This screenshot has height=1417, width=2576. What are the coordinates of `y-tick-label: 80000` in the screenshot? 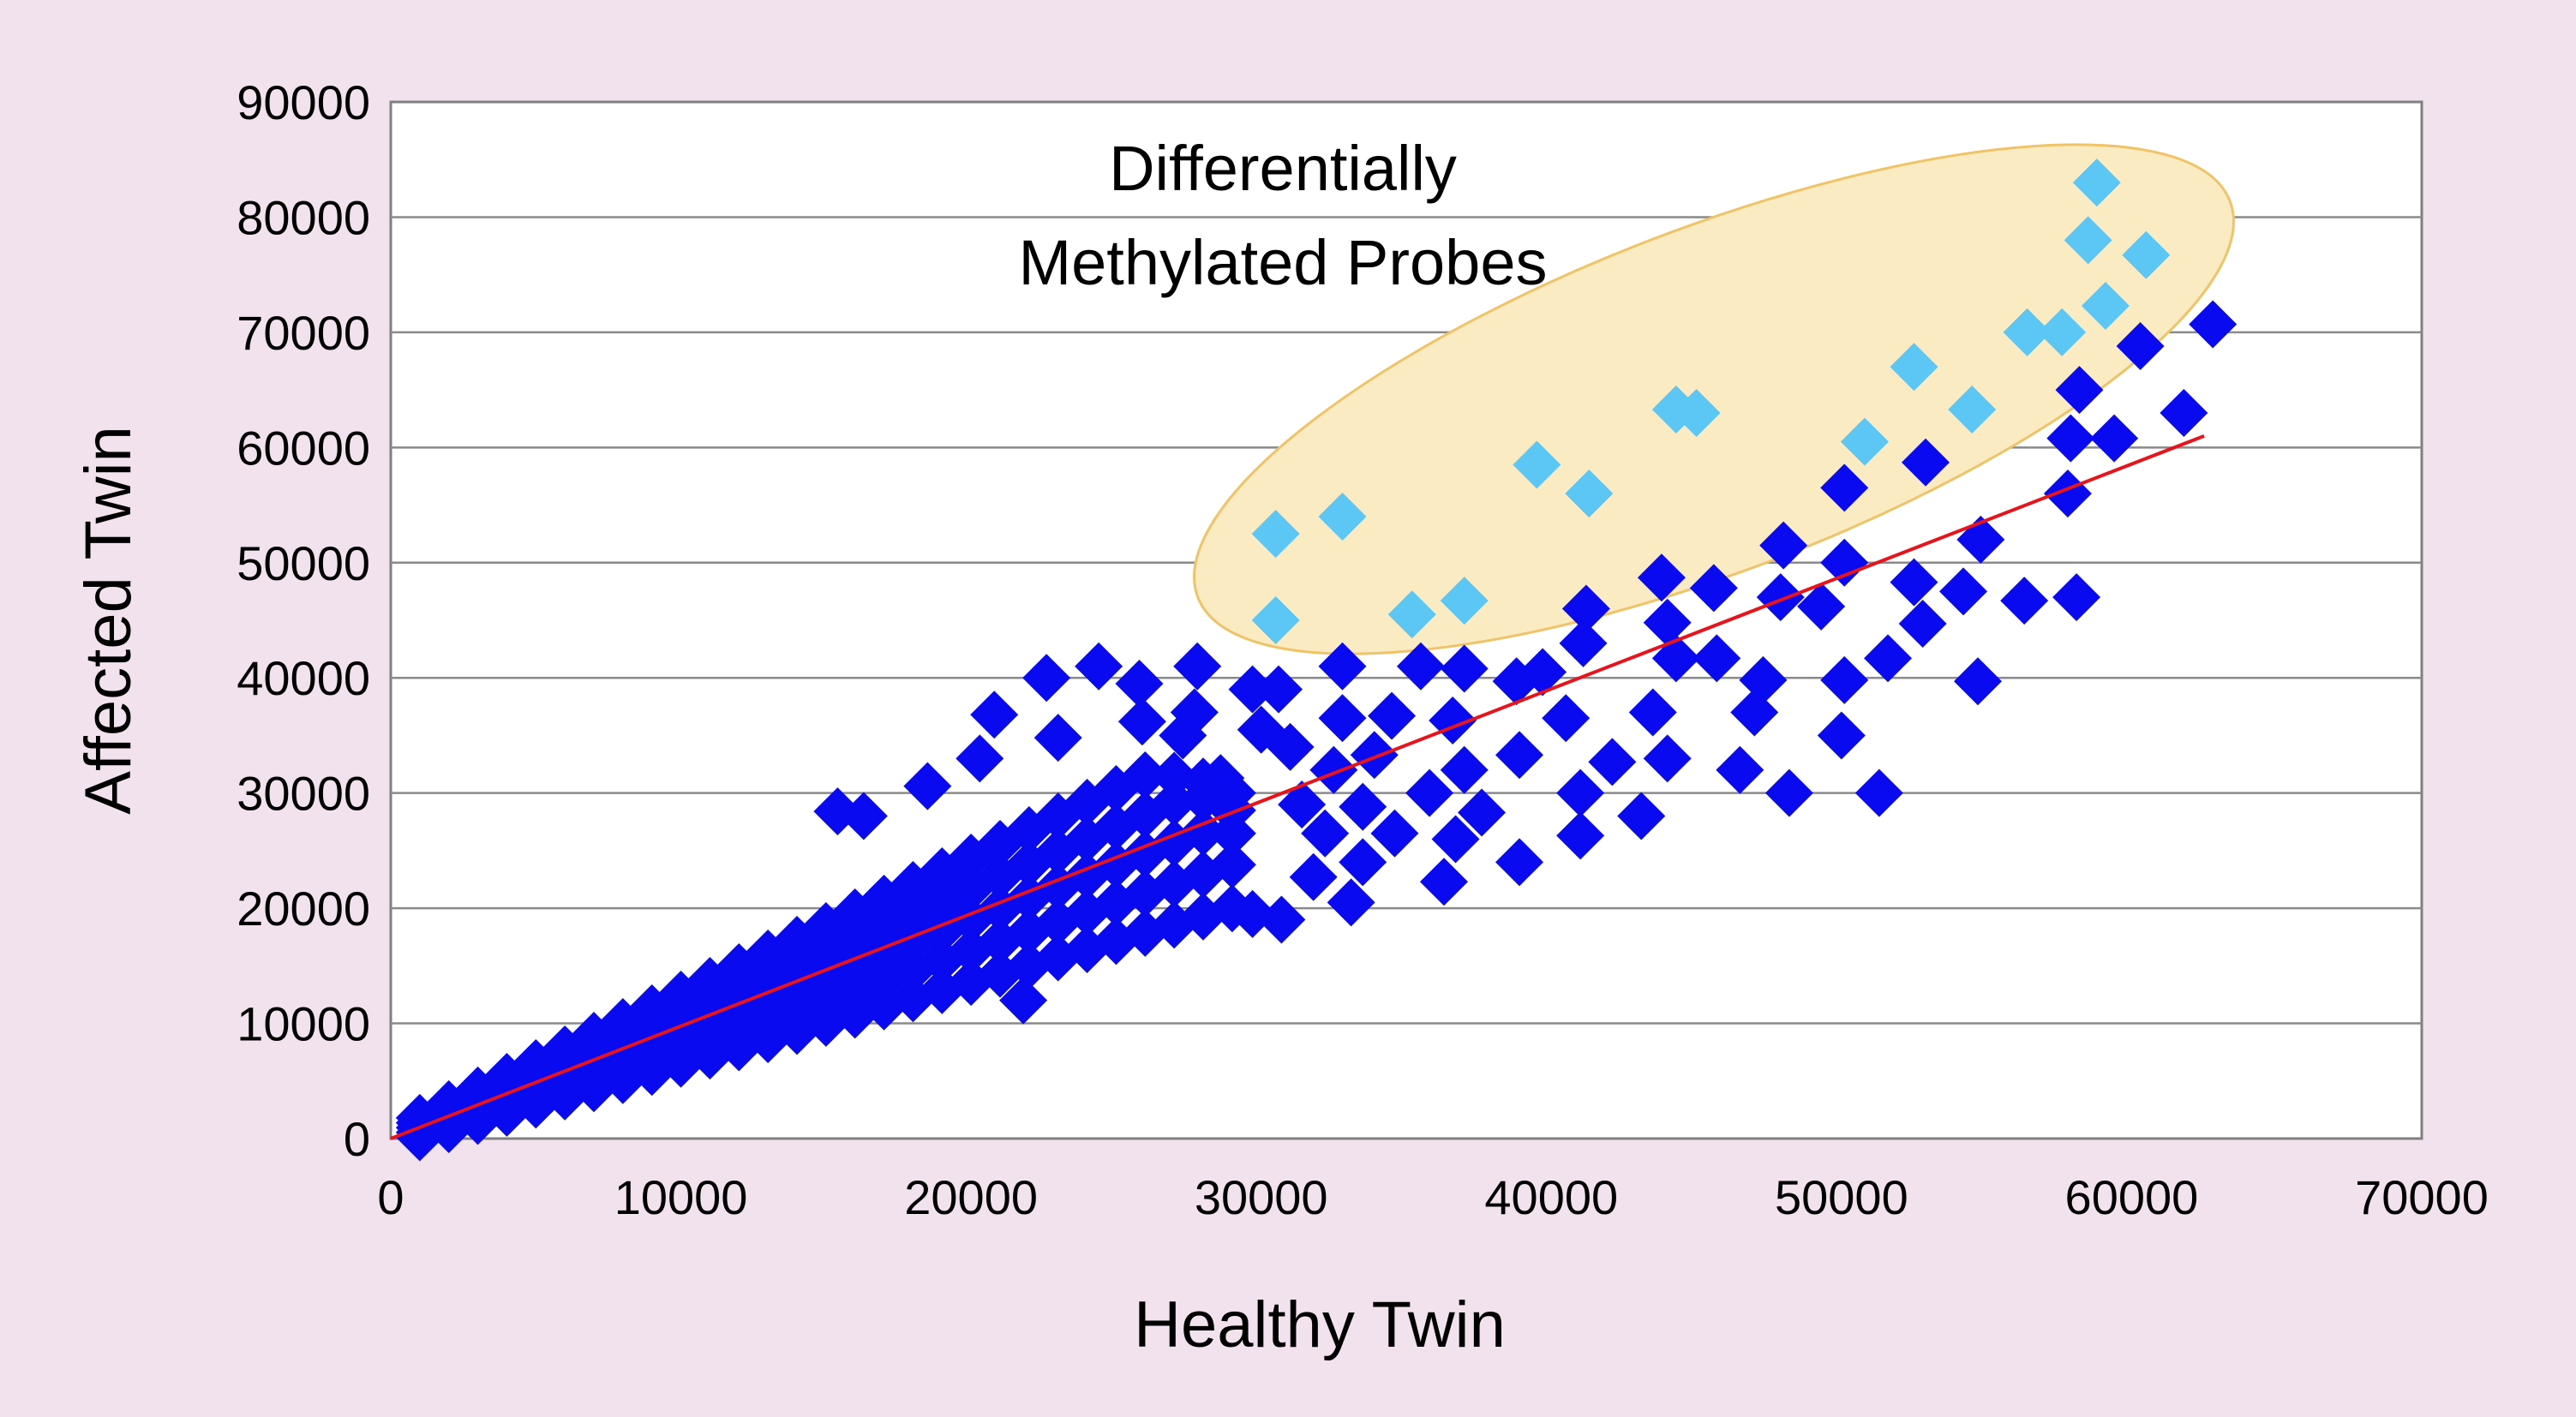 It's located at (303, 217).